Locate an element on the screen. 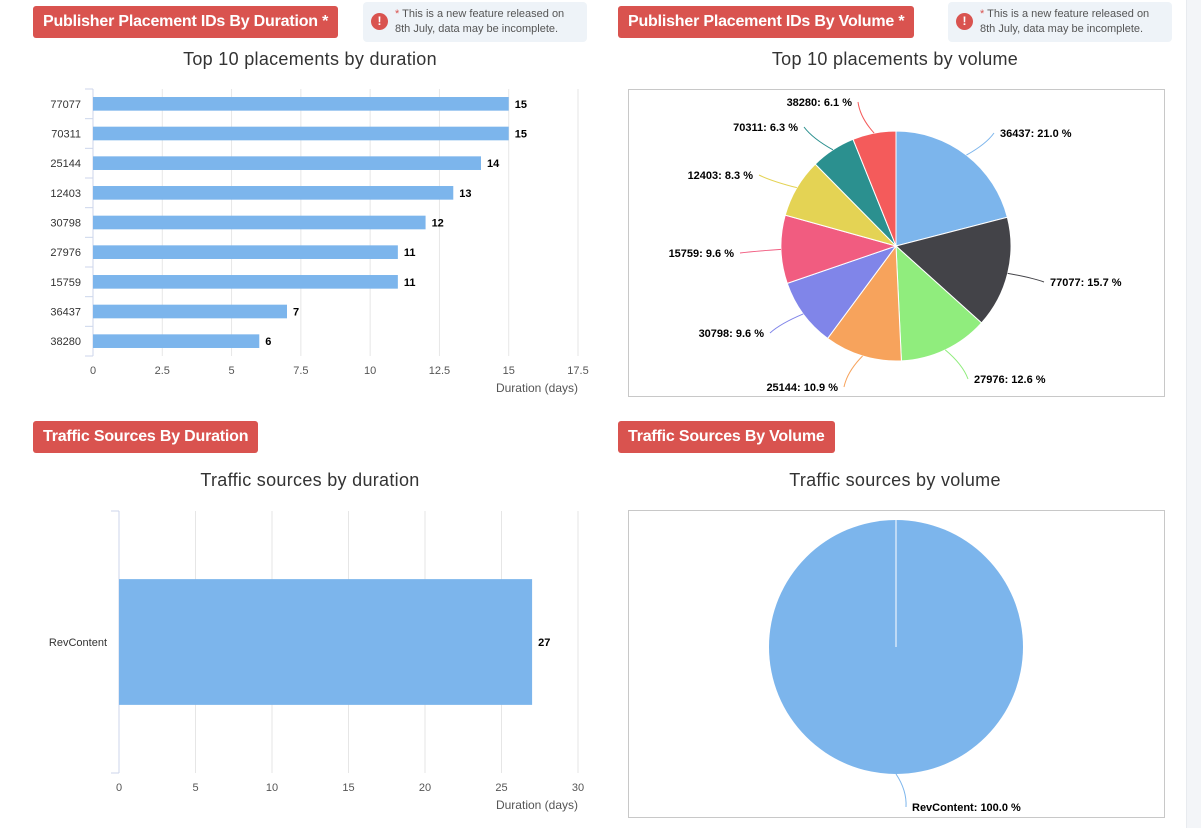 The image size is (1201, 828). slice-label: 70311: 6.3 % is located at coordinates (765, 128).